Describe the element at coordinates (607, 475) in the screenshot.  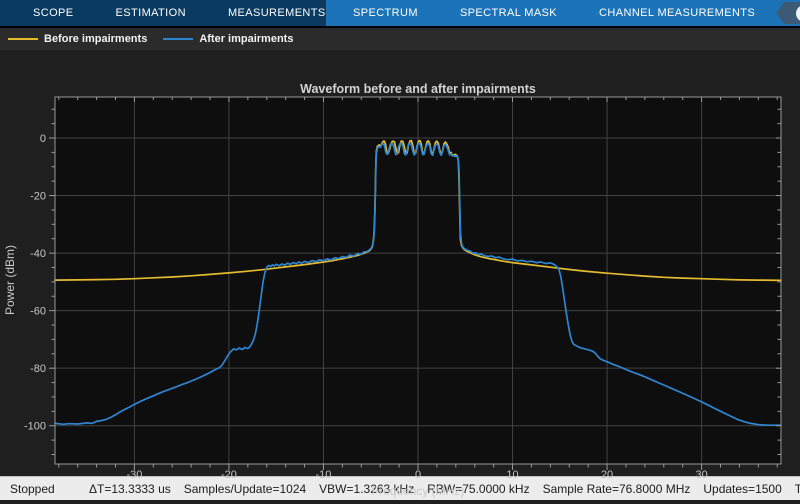
I see `x-tick-label: 20` at that location.